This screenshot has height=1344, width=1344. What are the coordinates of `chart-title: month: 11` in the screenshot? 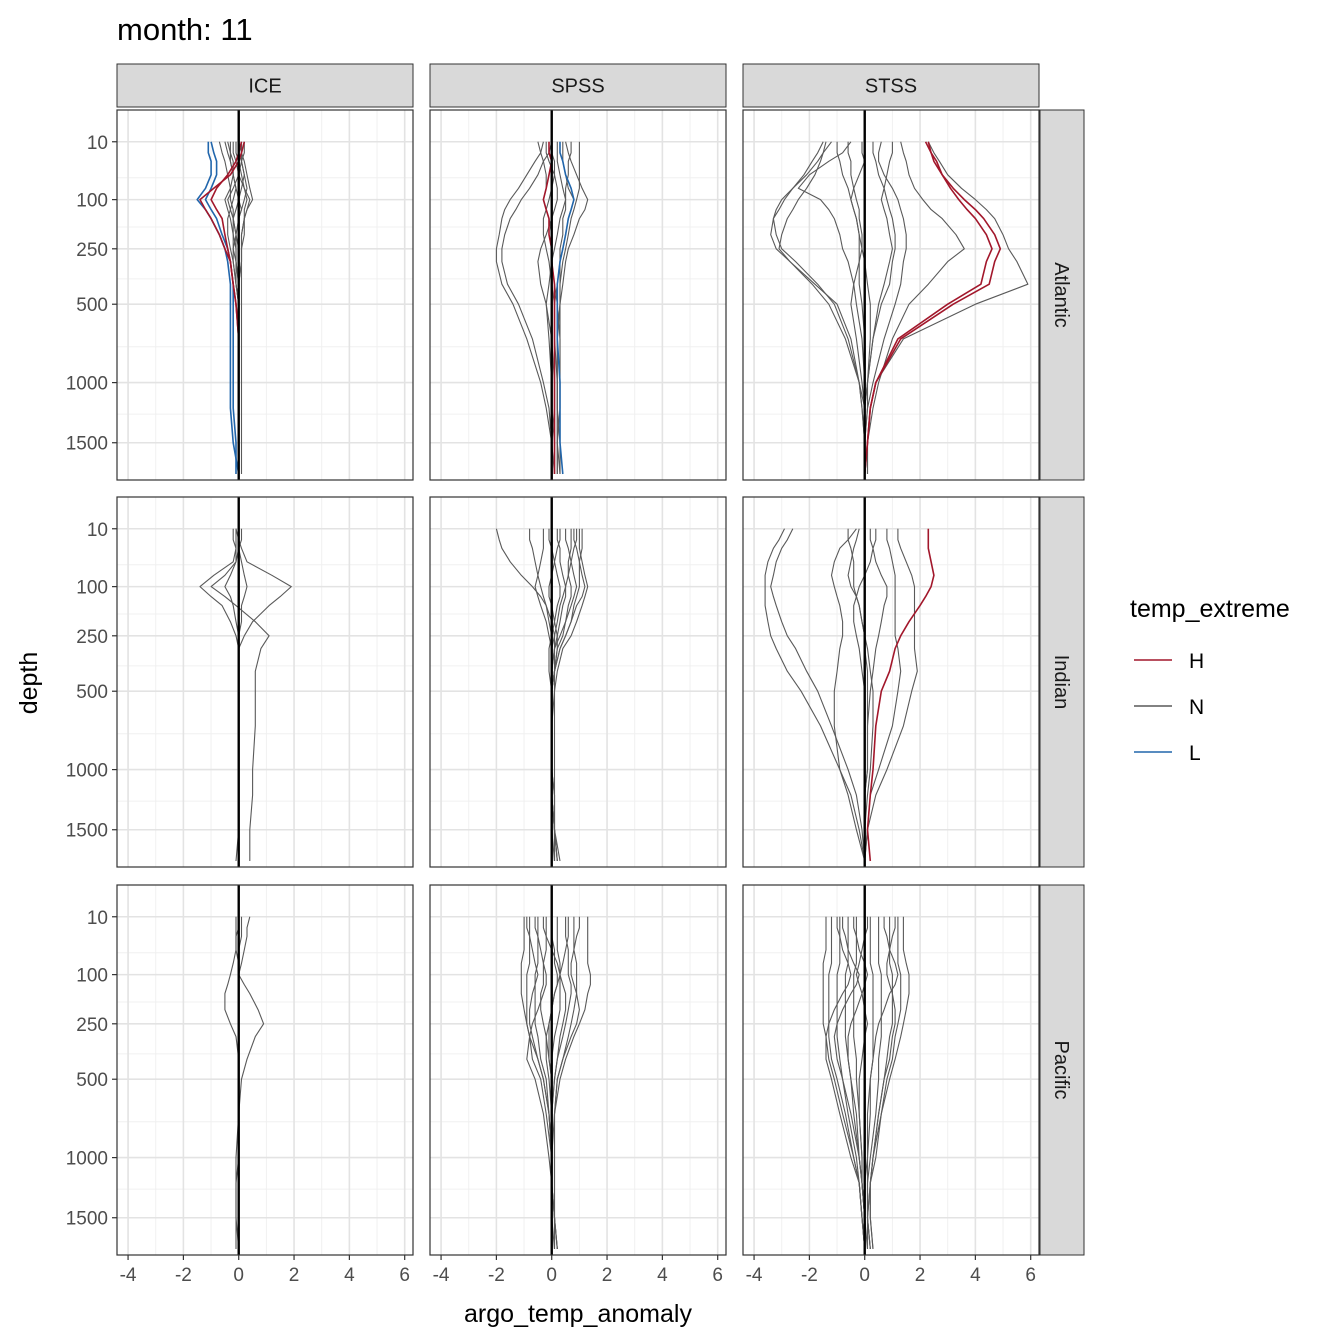 It's located at (185, 29).